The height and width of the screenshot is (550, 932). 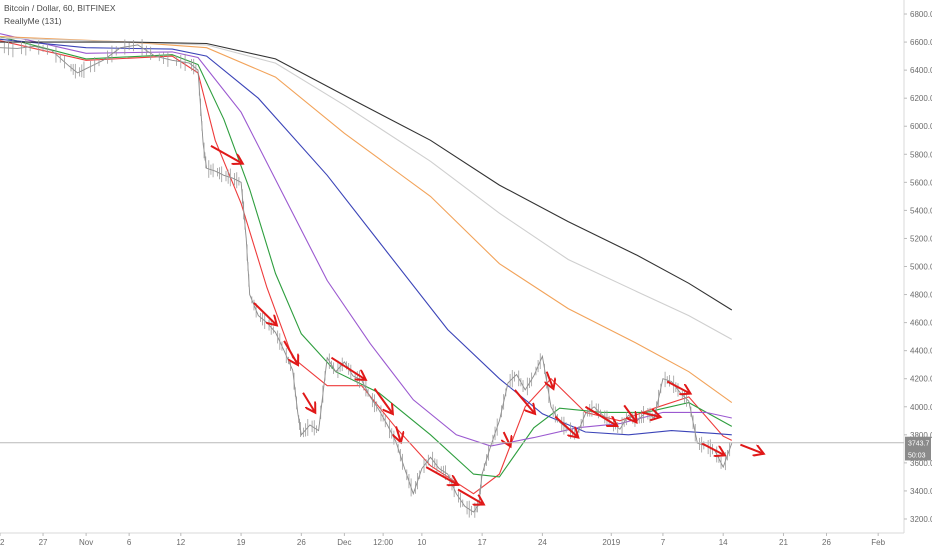 I want to click on x-tick-label: 19, so click(x=241, y=542).